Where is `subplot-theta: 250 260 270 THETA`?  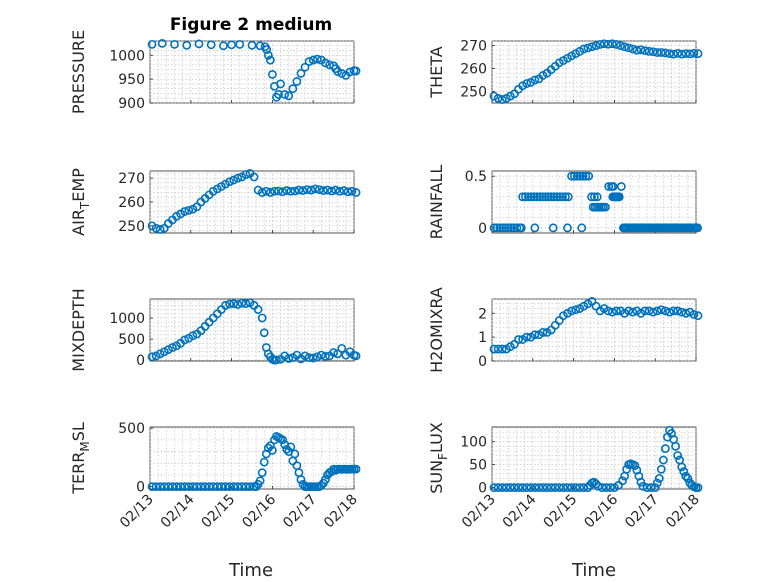
subplot-theta: 250 260 270 THETA is located at coordinates (565, 71).